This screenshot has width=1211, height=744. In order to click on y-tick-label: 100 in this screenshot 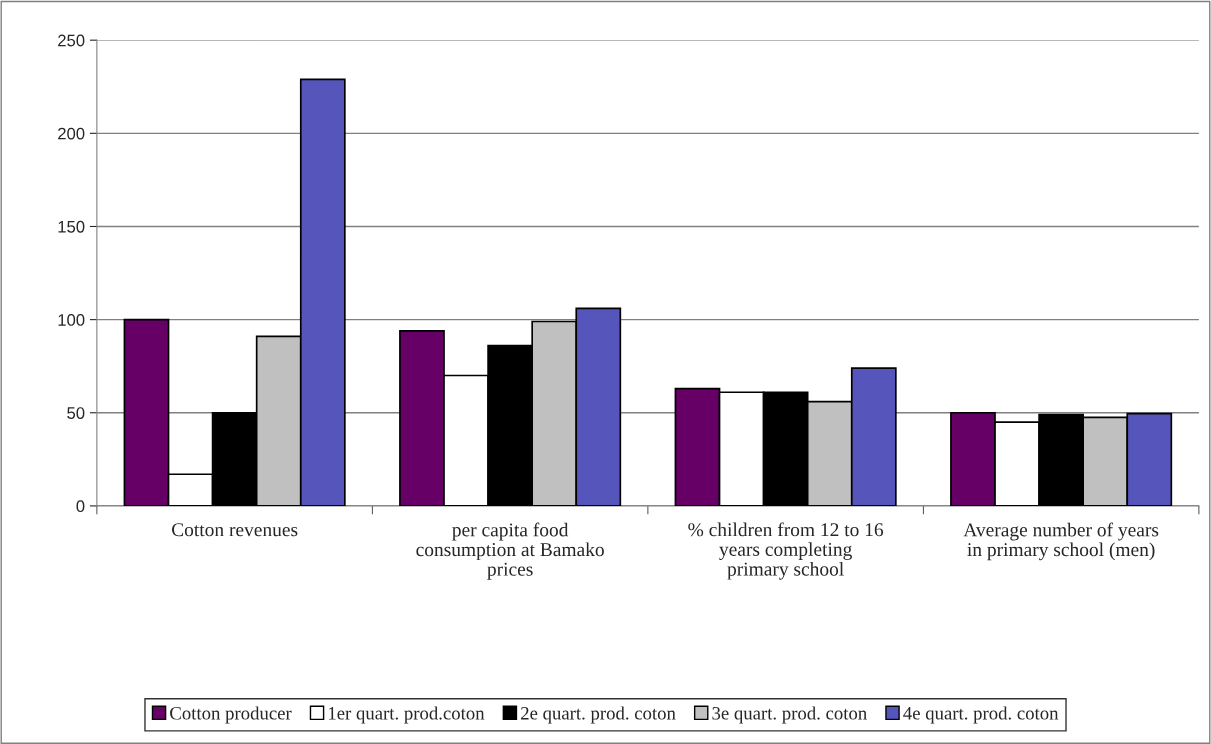, I will do `click(71, 320)`.